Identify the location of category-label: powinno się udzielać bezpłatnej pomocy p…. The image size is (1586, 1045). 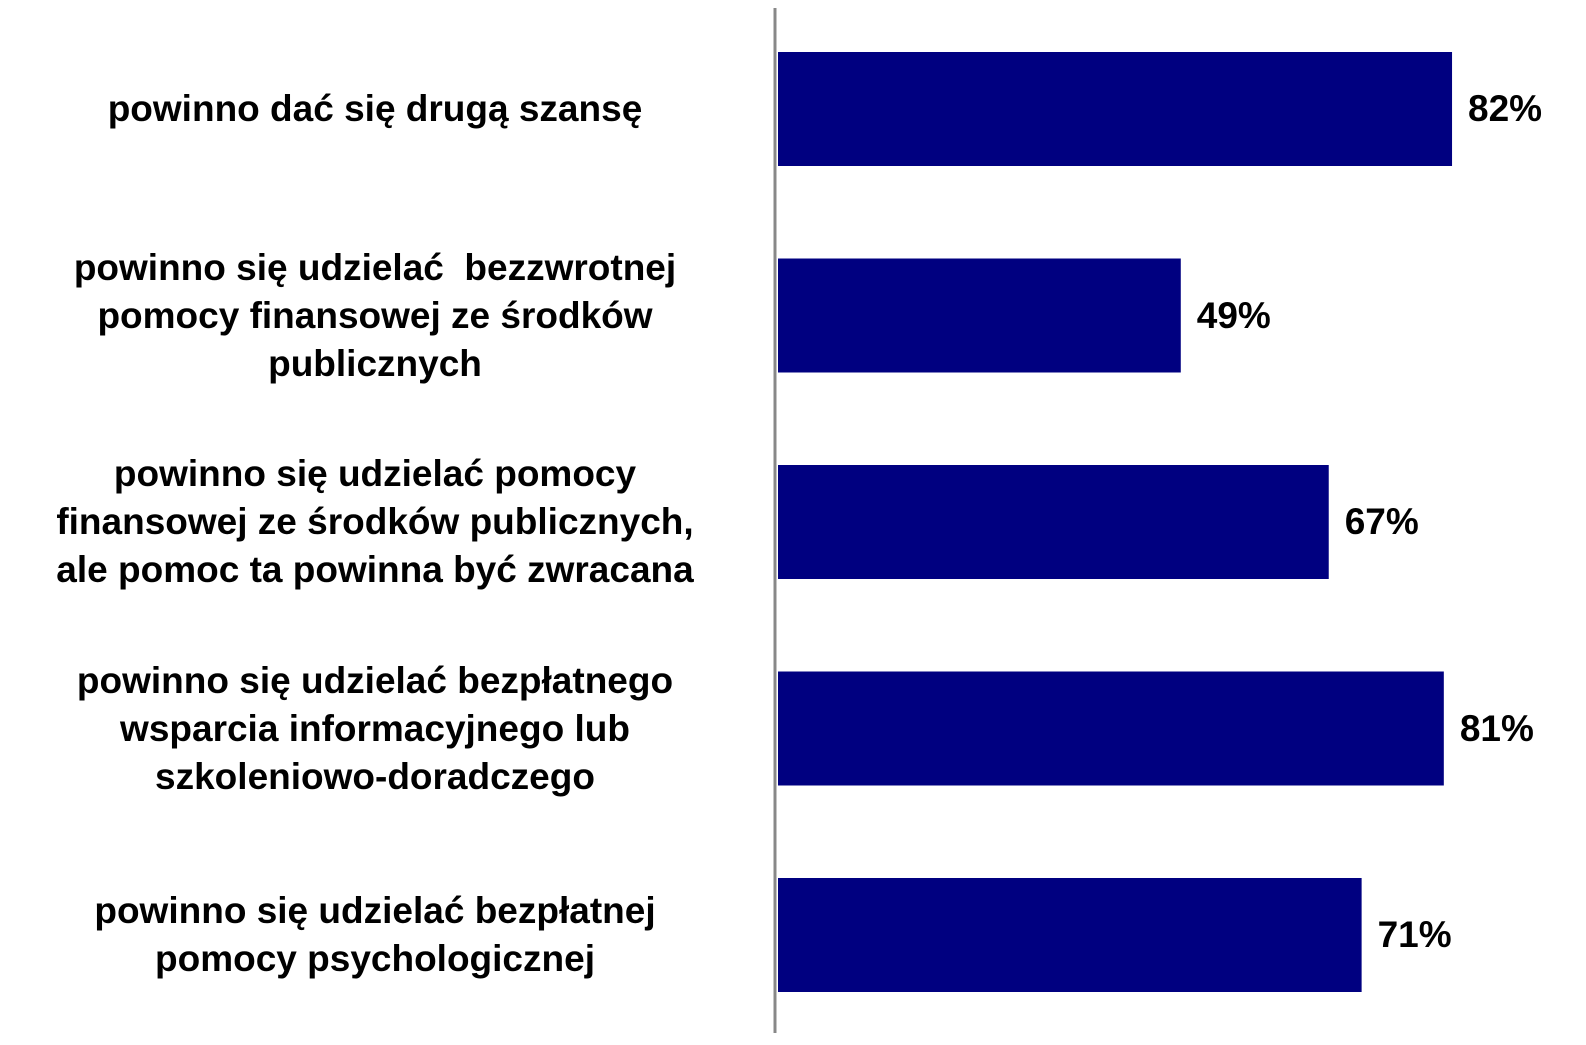
(375, 934).